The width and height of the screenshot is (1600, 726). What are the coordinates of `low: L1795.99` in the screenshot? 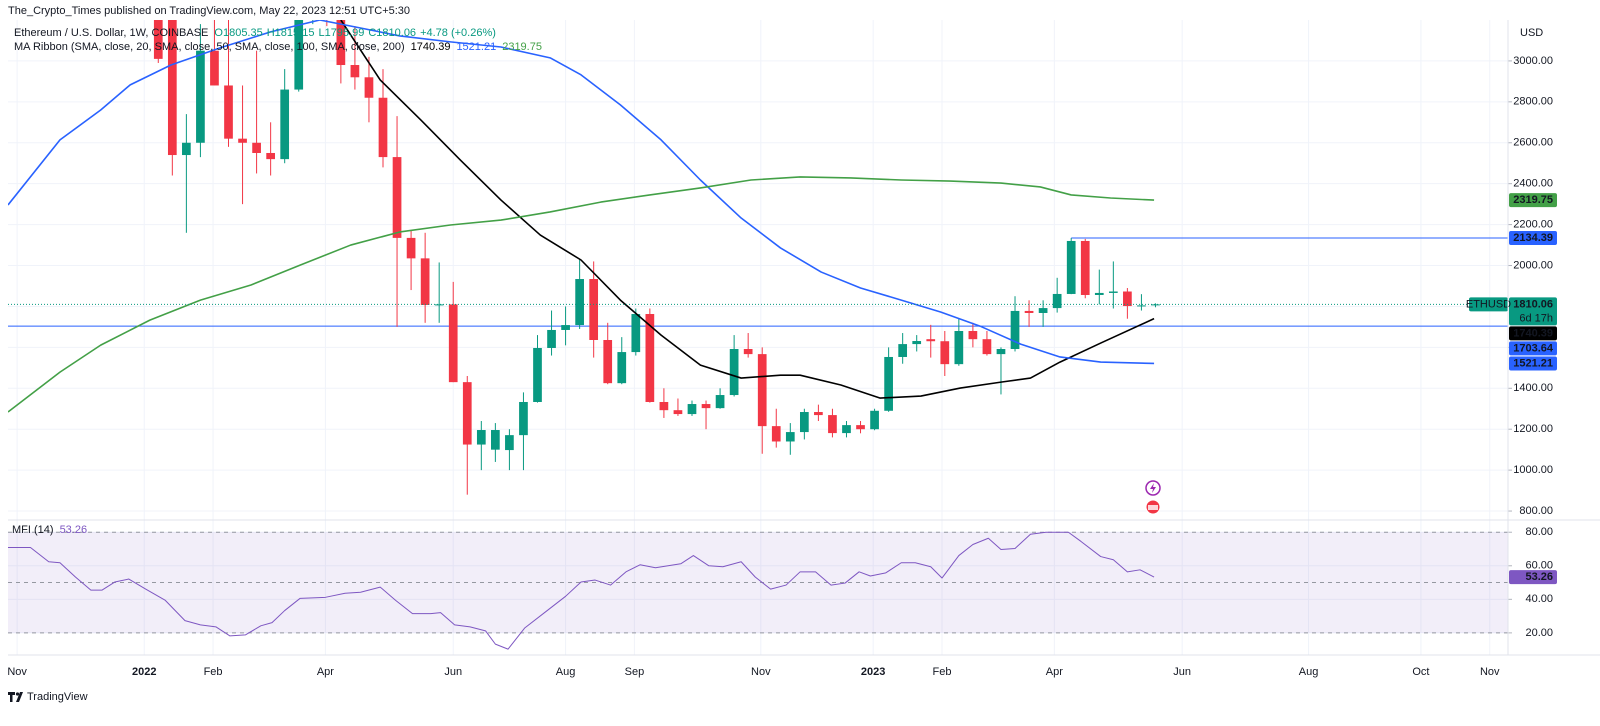 It's located at (341, 33).